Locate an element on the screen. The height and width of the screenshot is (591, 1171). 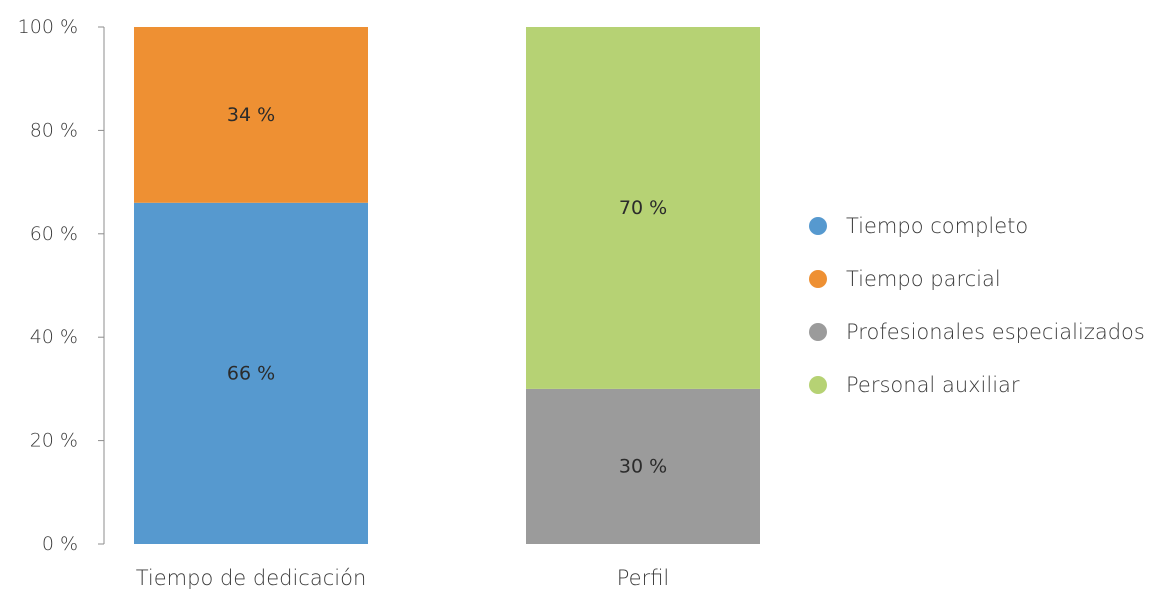
bar-data-label: 70 % is located at coordinates (643, 208).